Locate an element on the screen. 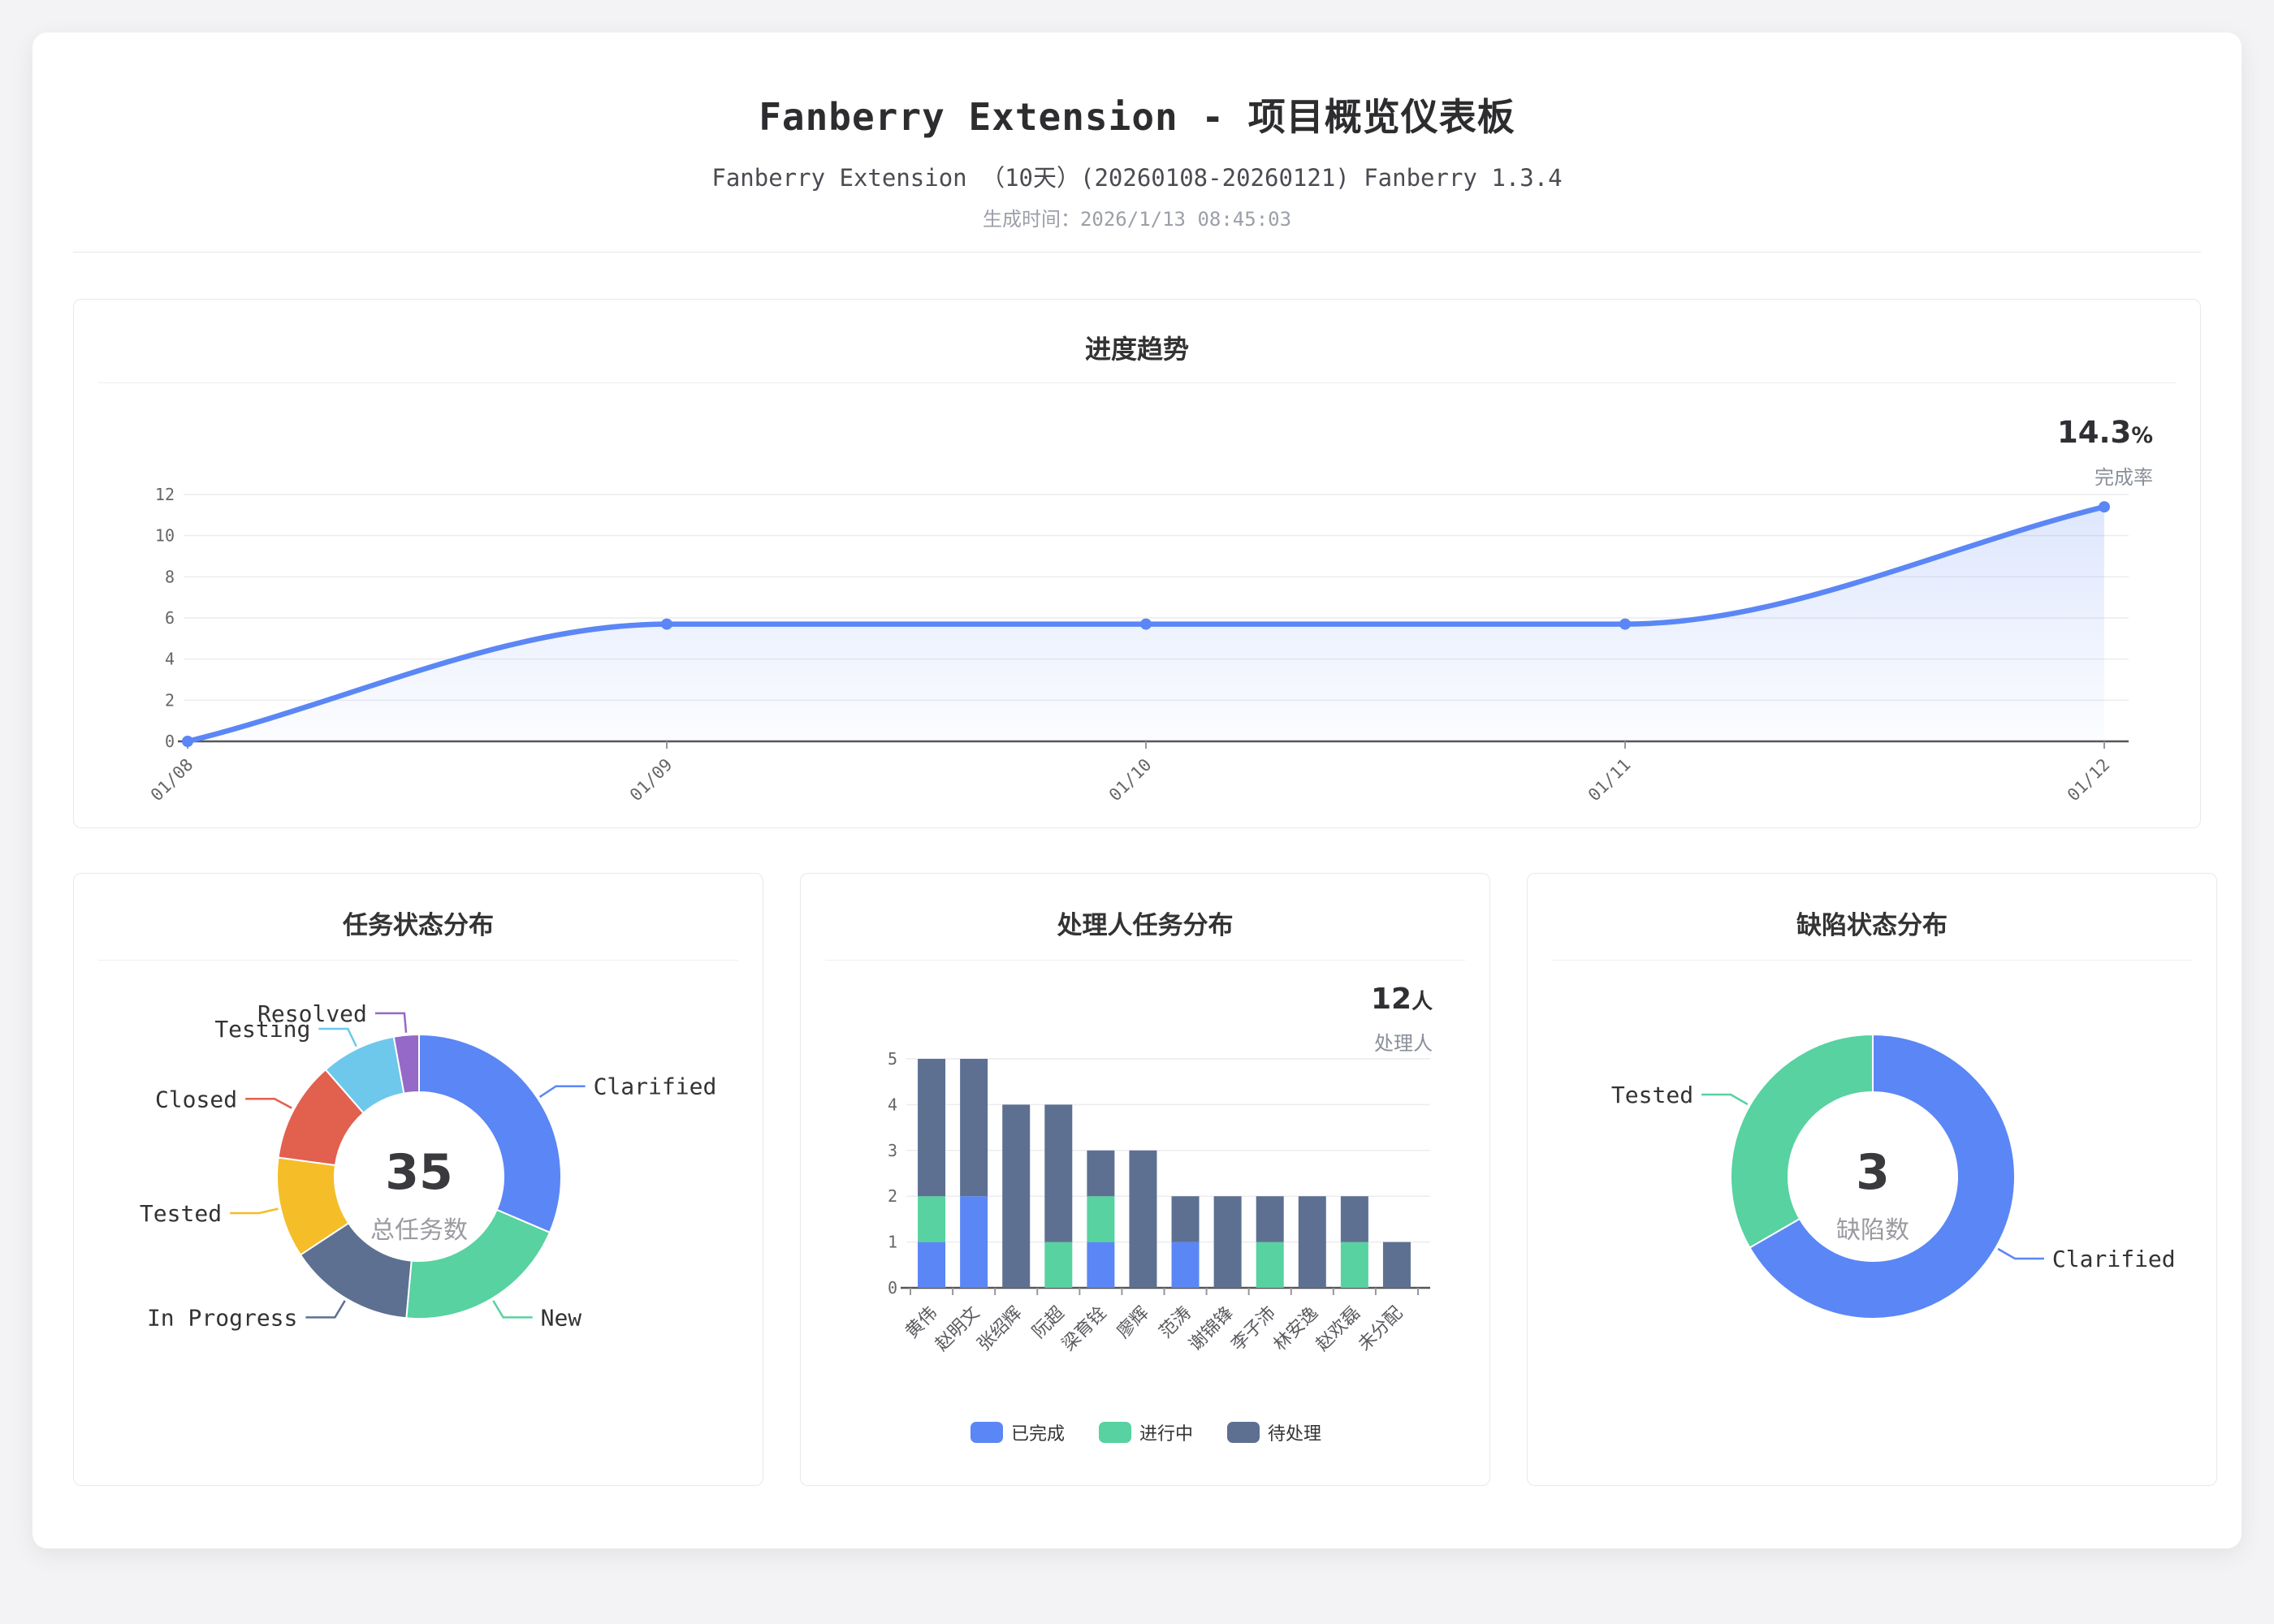  y-tick-label: 3 is located at coordinates (892, 1151).